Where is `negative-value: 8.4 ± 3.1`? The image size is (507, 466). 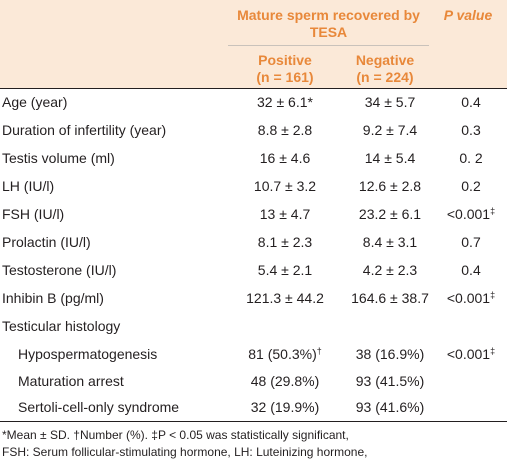
negative-value: 8.4 ± 3.1 is located at coordinates (390, 242).